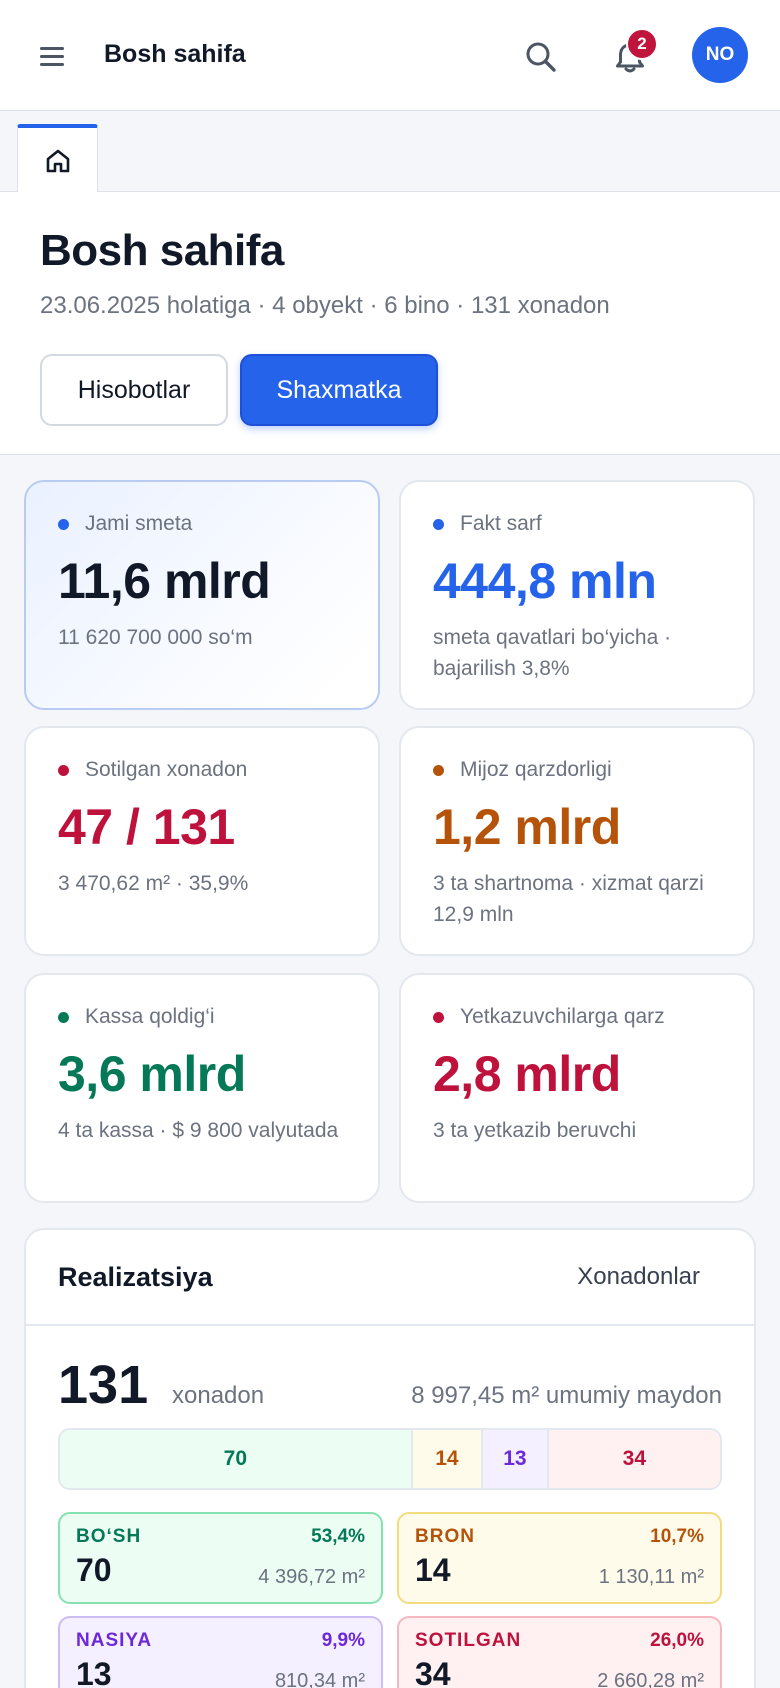 This screenshot has height=1688, width=780. I want to click on notification-badge: 2, so click(642, 44).